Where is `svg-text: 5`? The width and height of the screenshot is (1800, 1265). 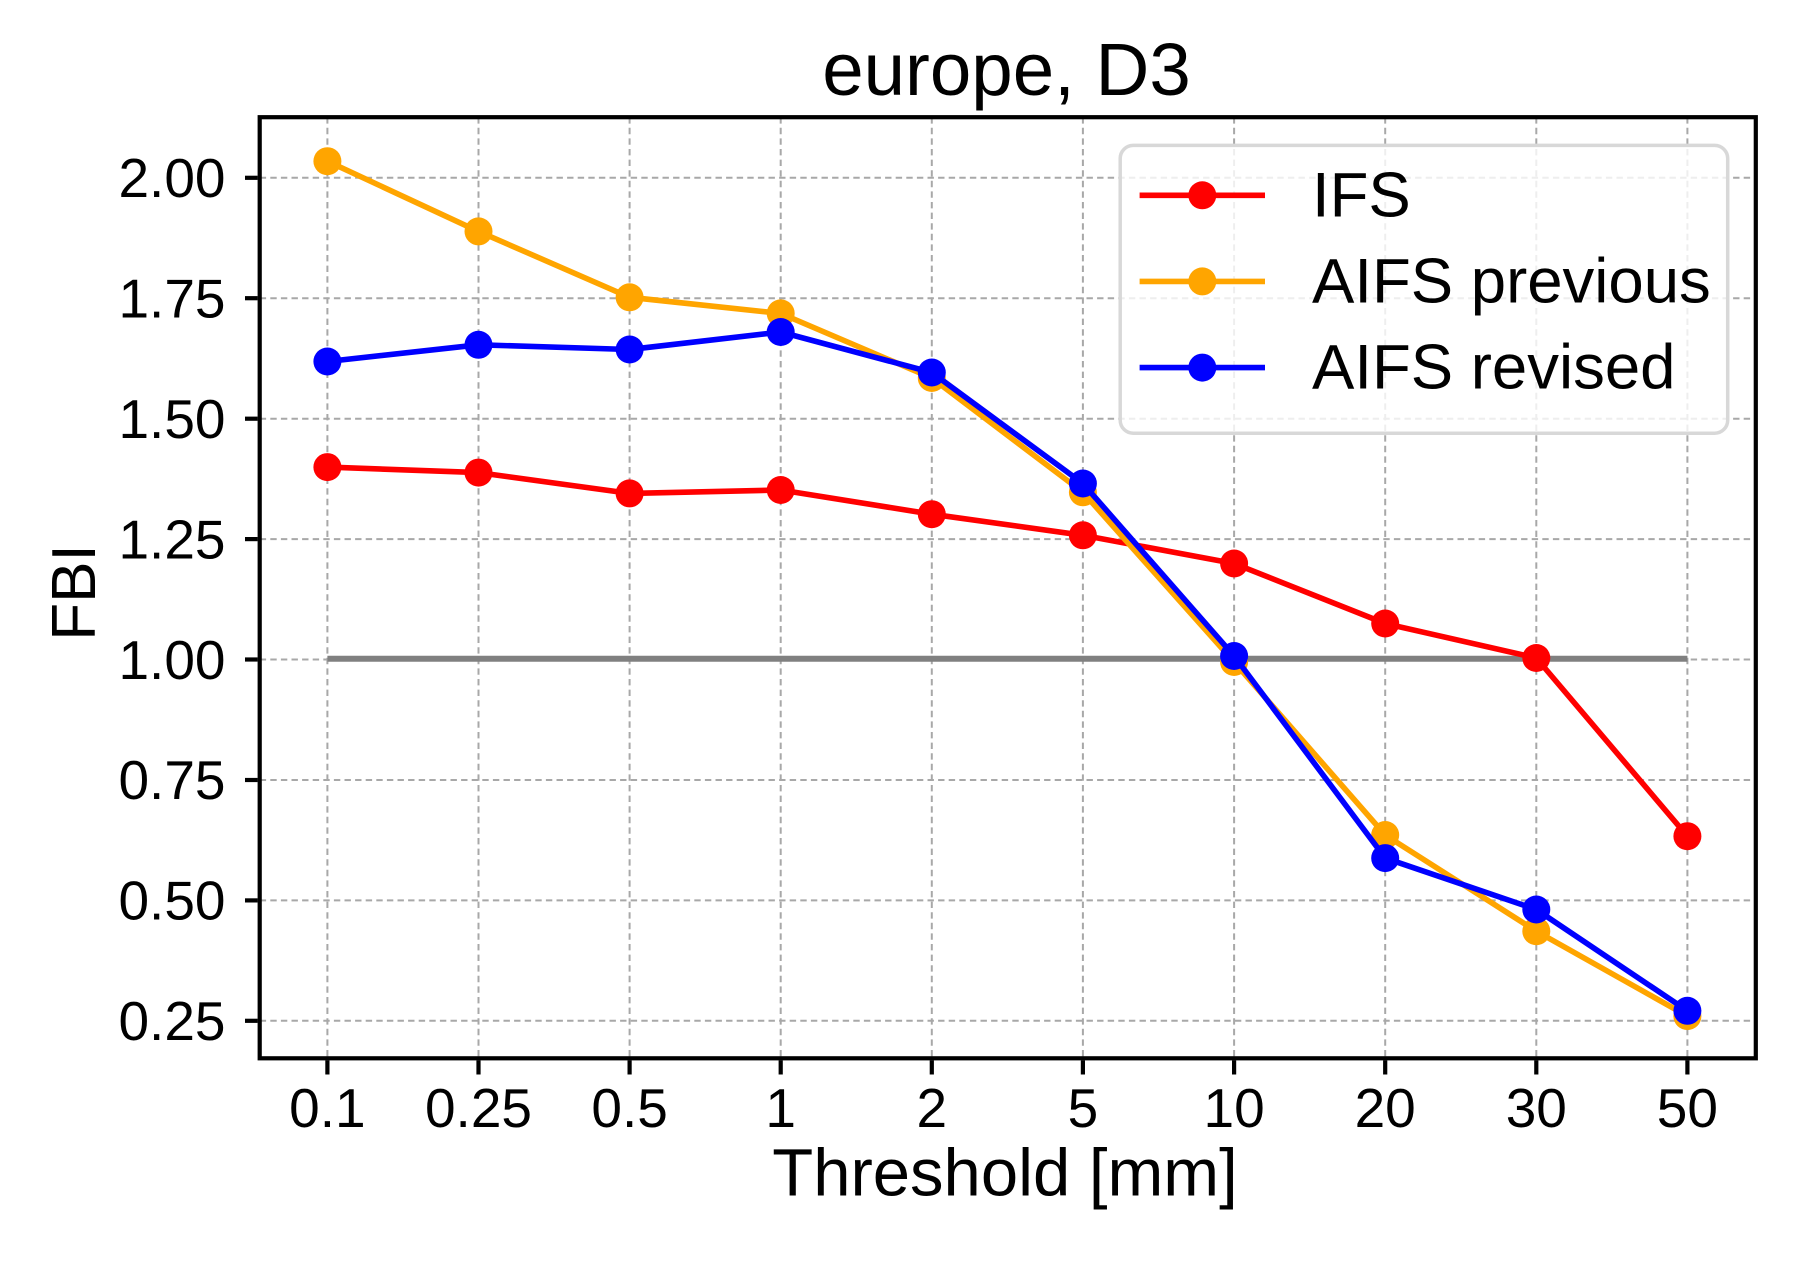 svg-text: 5 is located at coordinates (1083, 1108).